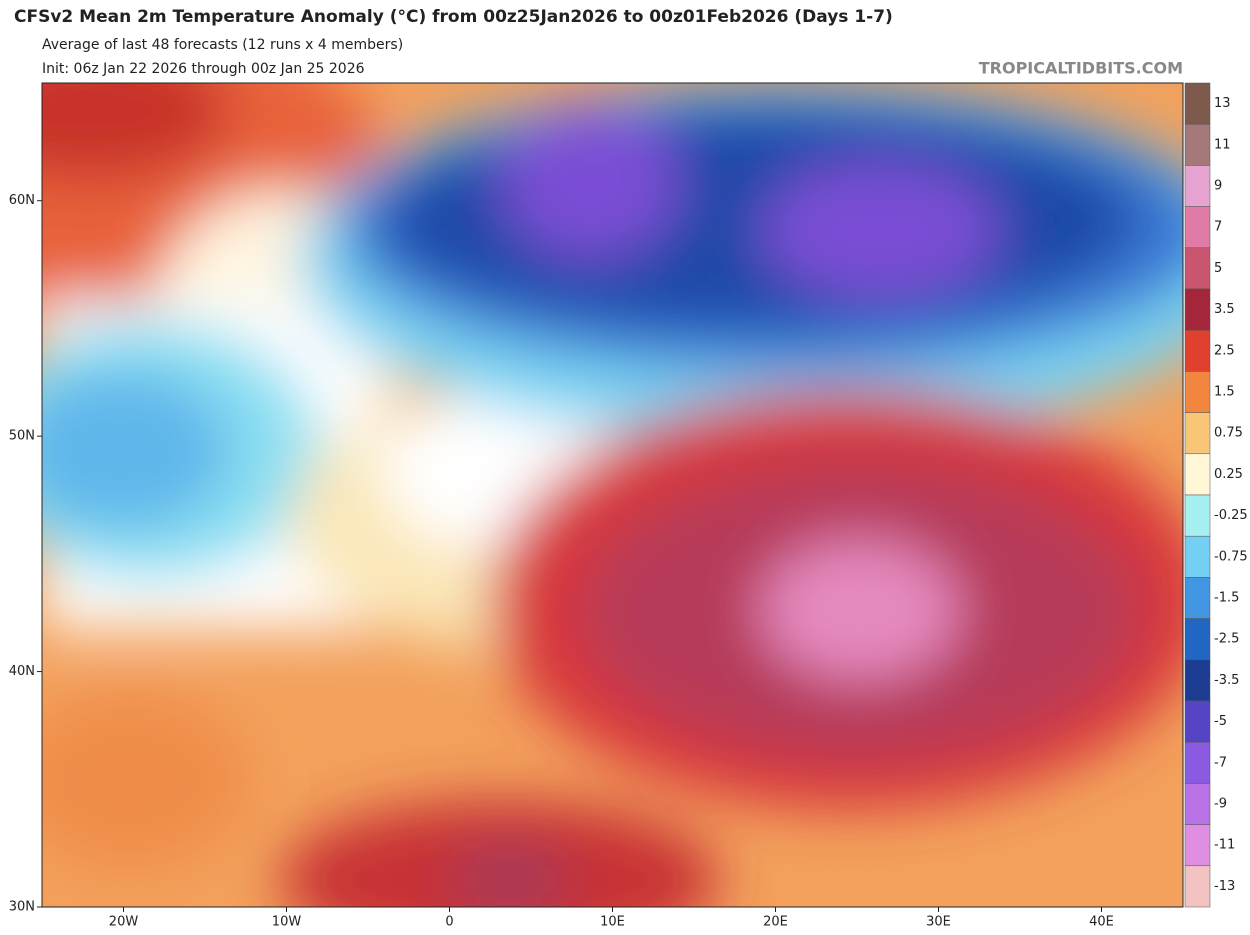 The width and height of the screenshot is (1250, 935). Describe the element at coordinates (1228, 474) in the screenshot. I see `legend-label: 0.25` at that location.